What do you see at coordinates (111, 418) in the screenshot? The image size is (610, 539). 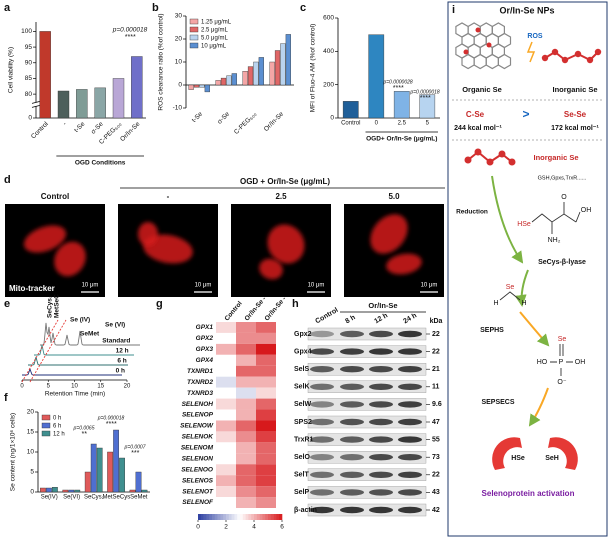 I see `annotation: p=0.000018` at bounding box center [111, 418].